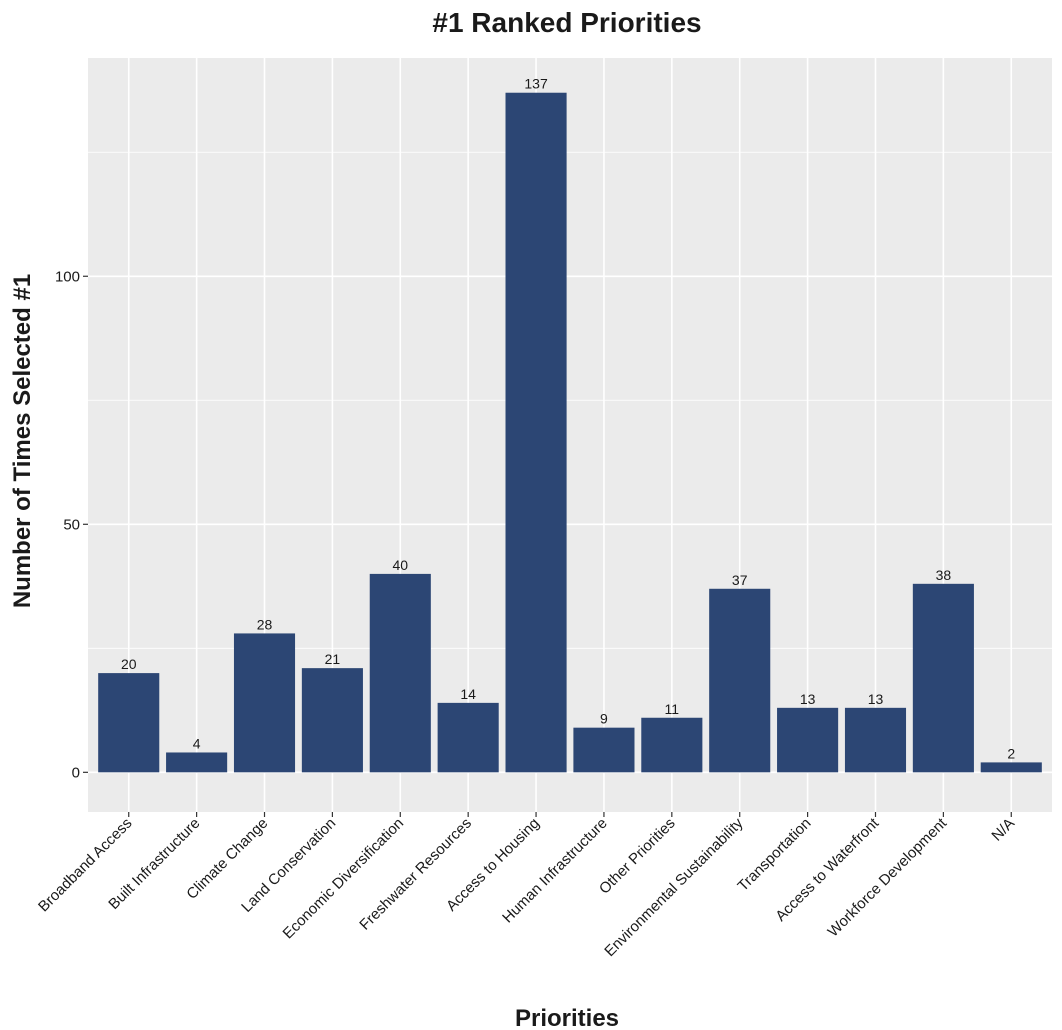 The height and width of the screenshot is (1030, 1062). Describe the element at coordinates (1011, 753) in the screenshot. I see `data-label: 2` at that location.